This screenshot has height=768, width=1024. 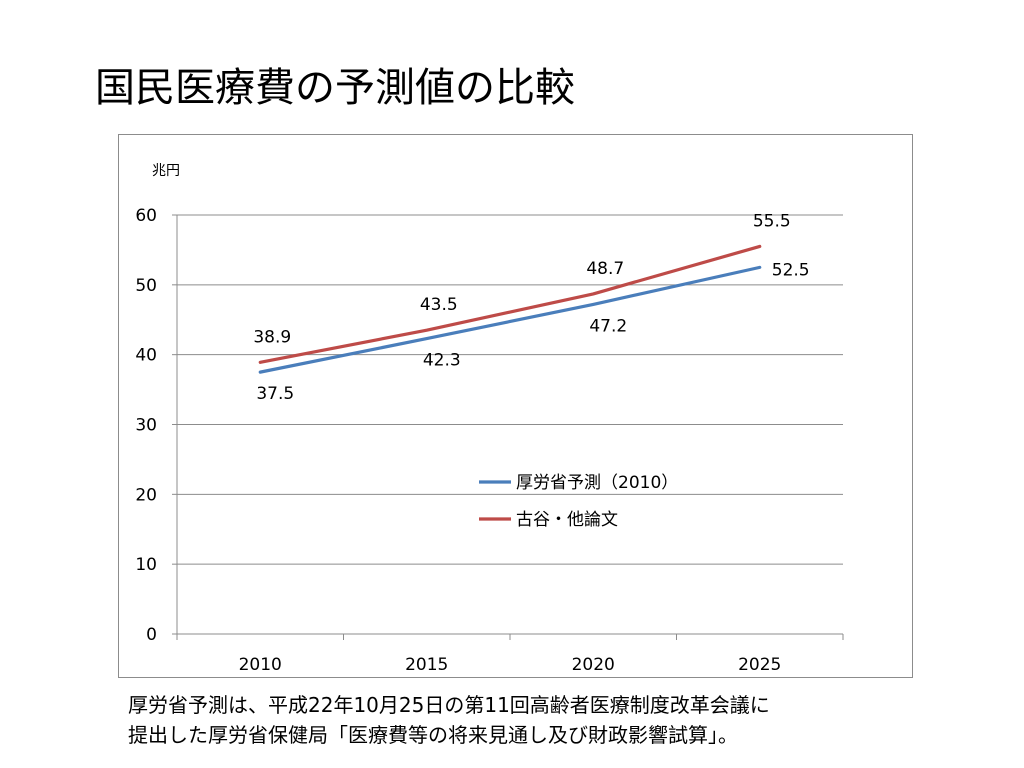 I want to click on data-label-s1-2020: 47.2, so click(x=608, y=326).